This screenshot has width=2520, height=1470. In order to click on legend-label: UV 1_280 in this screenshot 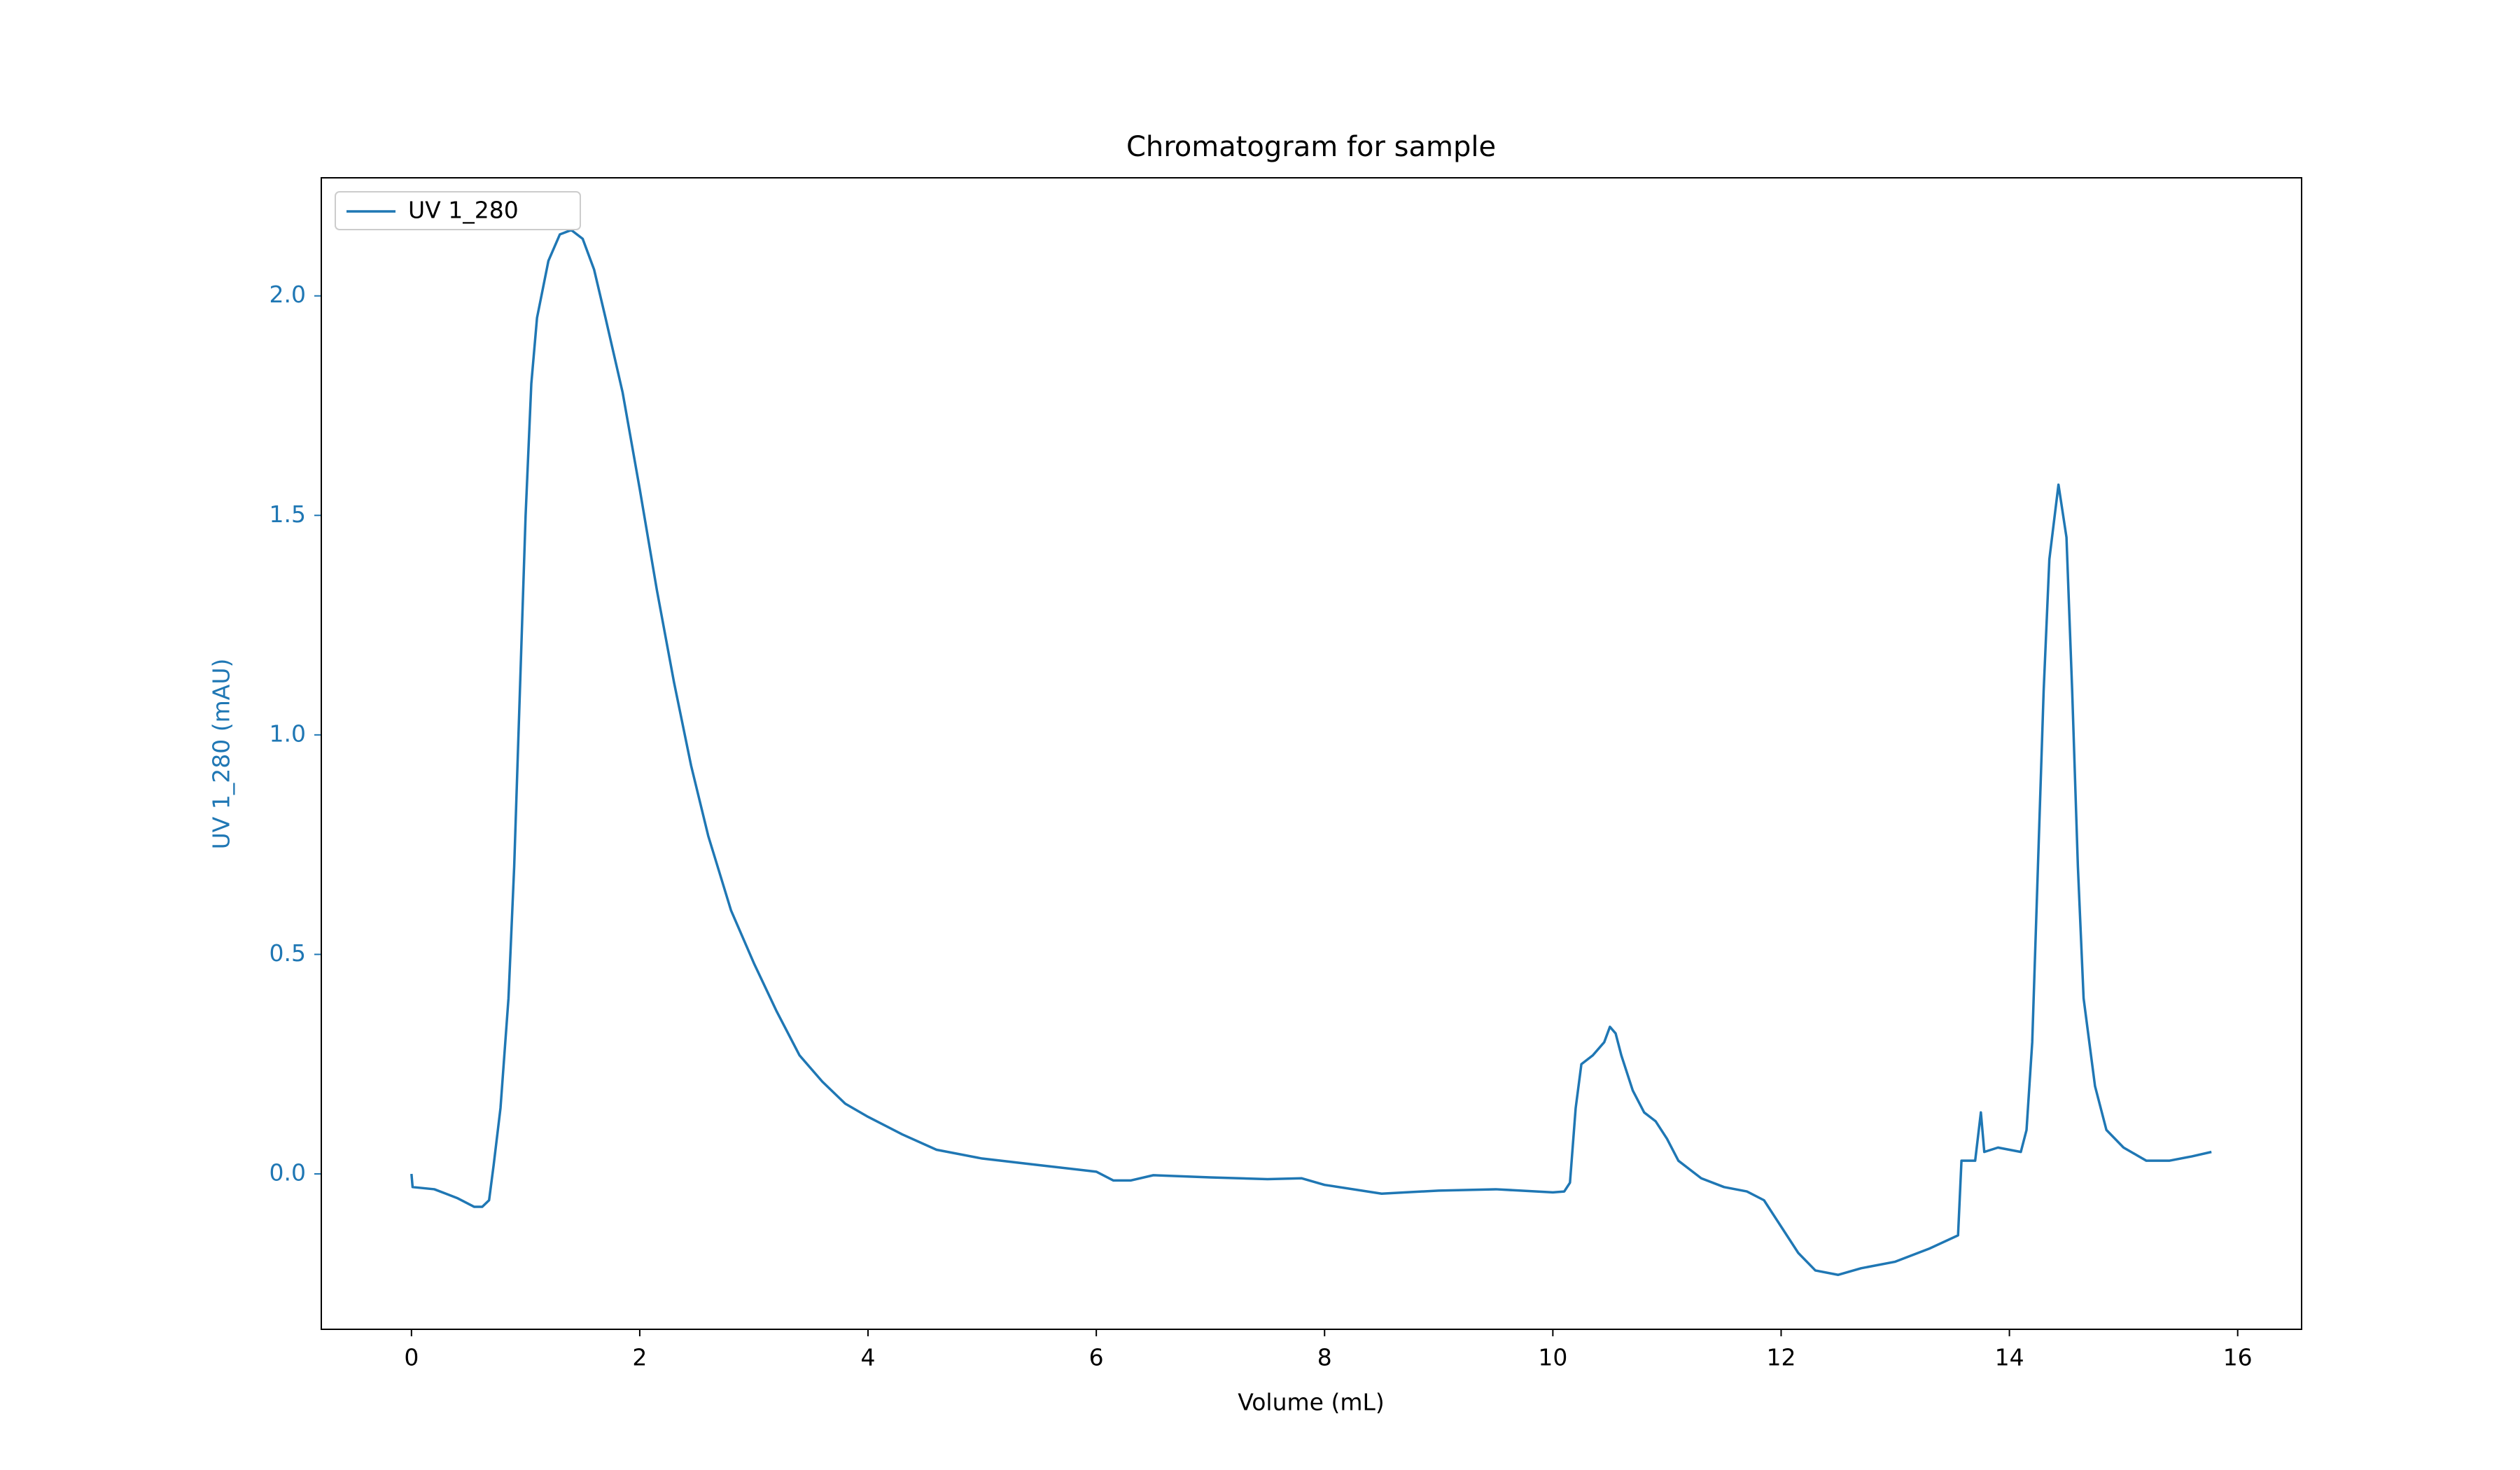, I will do `click(463, 210)`.